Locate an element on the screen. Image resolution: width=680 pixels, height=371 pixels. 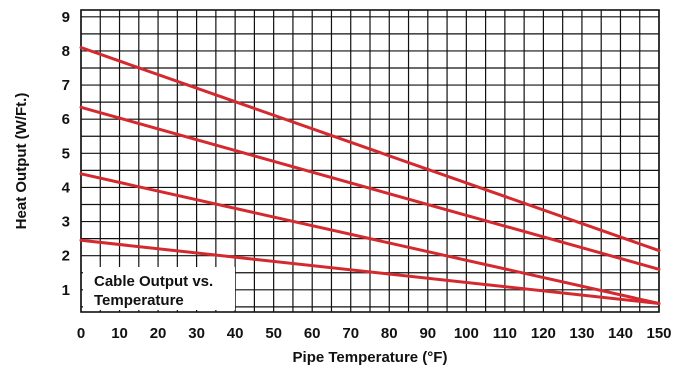
x-tick-label: 120 is located at coordinates (543, 333).